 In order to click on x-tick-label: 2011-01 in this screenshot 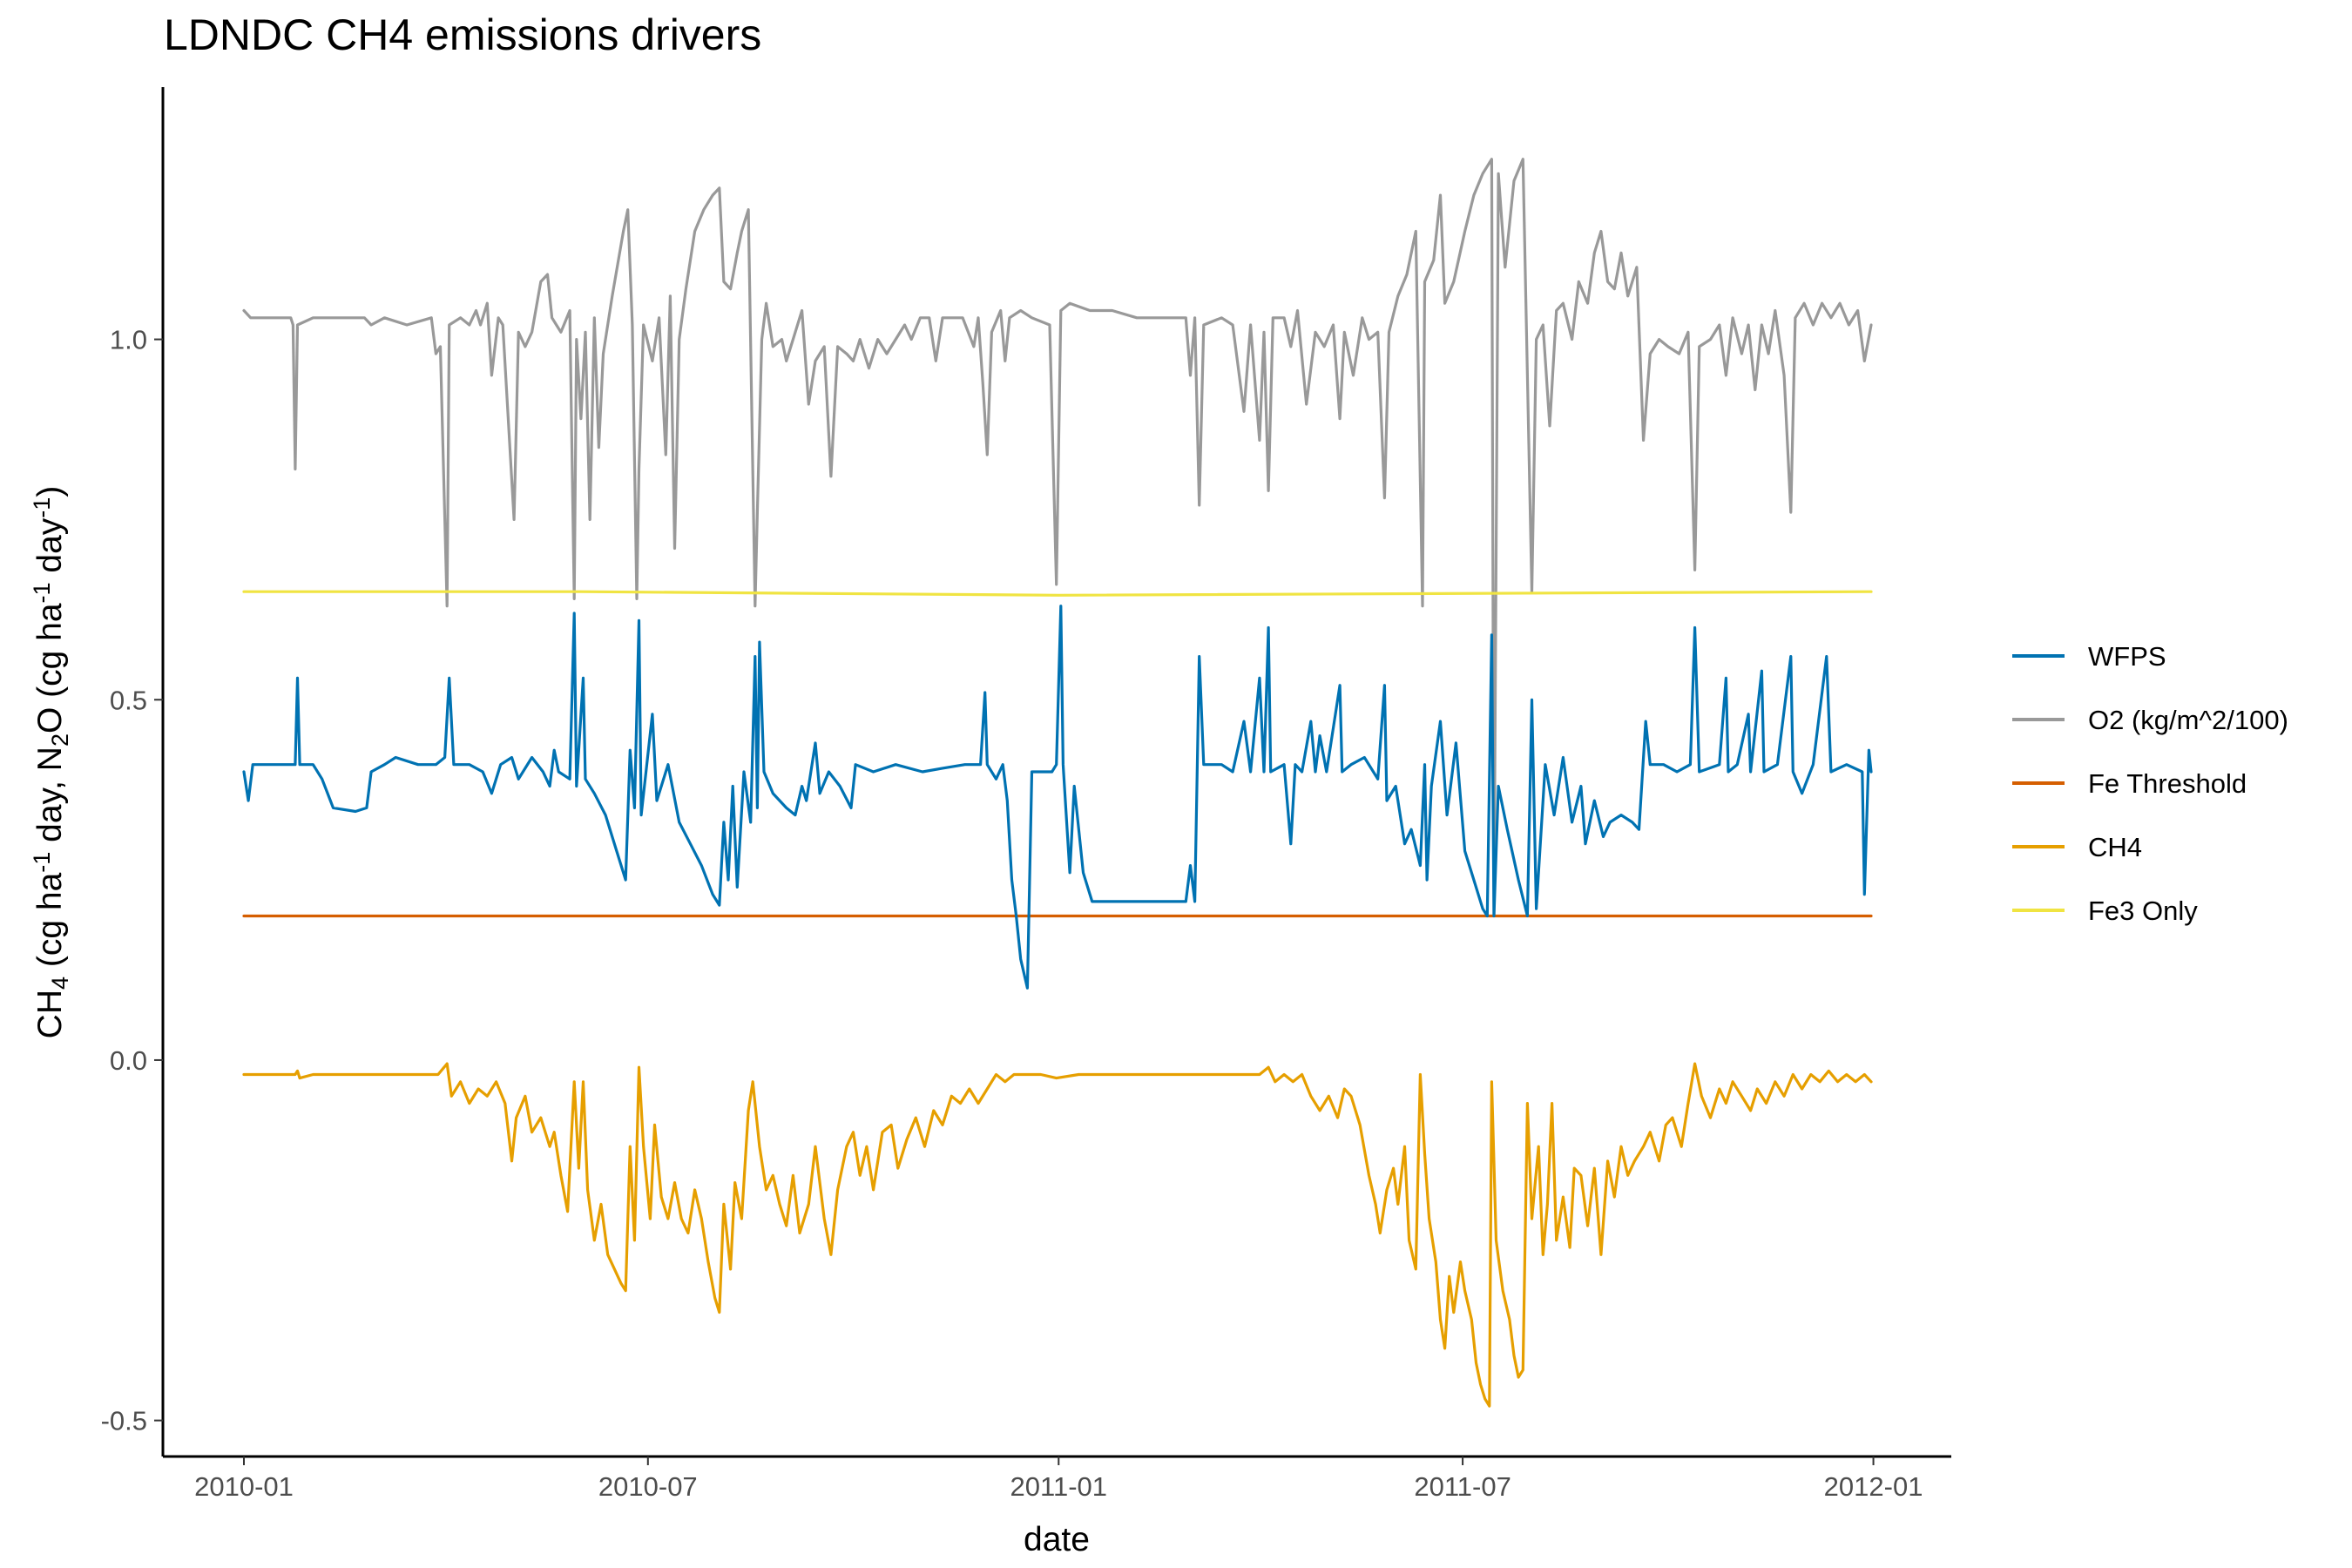, I will do `click(1058, 1487)`.